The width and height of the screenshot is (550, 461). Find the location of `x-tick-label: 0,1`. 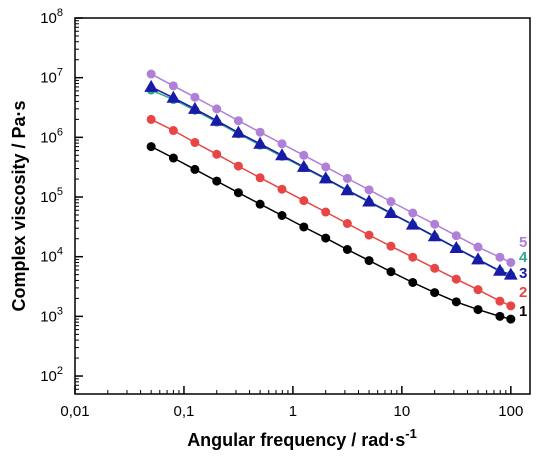

x-tick-label: 0,1 is located at coordinates (184, 411).